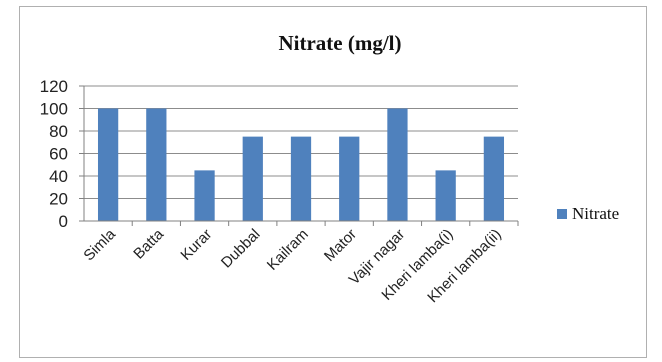 The image size is (662, 362). Describe the element at coordinates (63, 221) in the screenshot. I see `y-tick-label: 0` at that location.